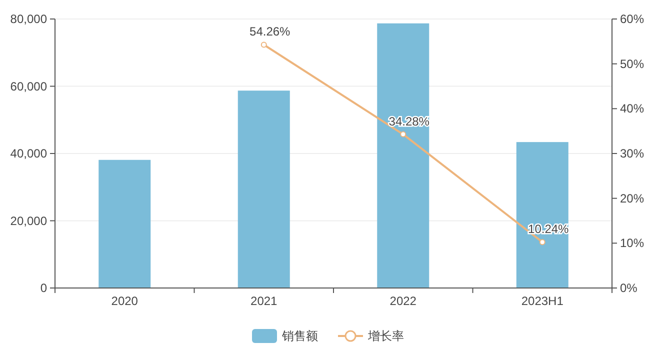  What do you see at coordinates (403, 301) in the screenshot?
I see `x-tick-label: 2022` at bounding box center [403, 301].